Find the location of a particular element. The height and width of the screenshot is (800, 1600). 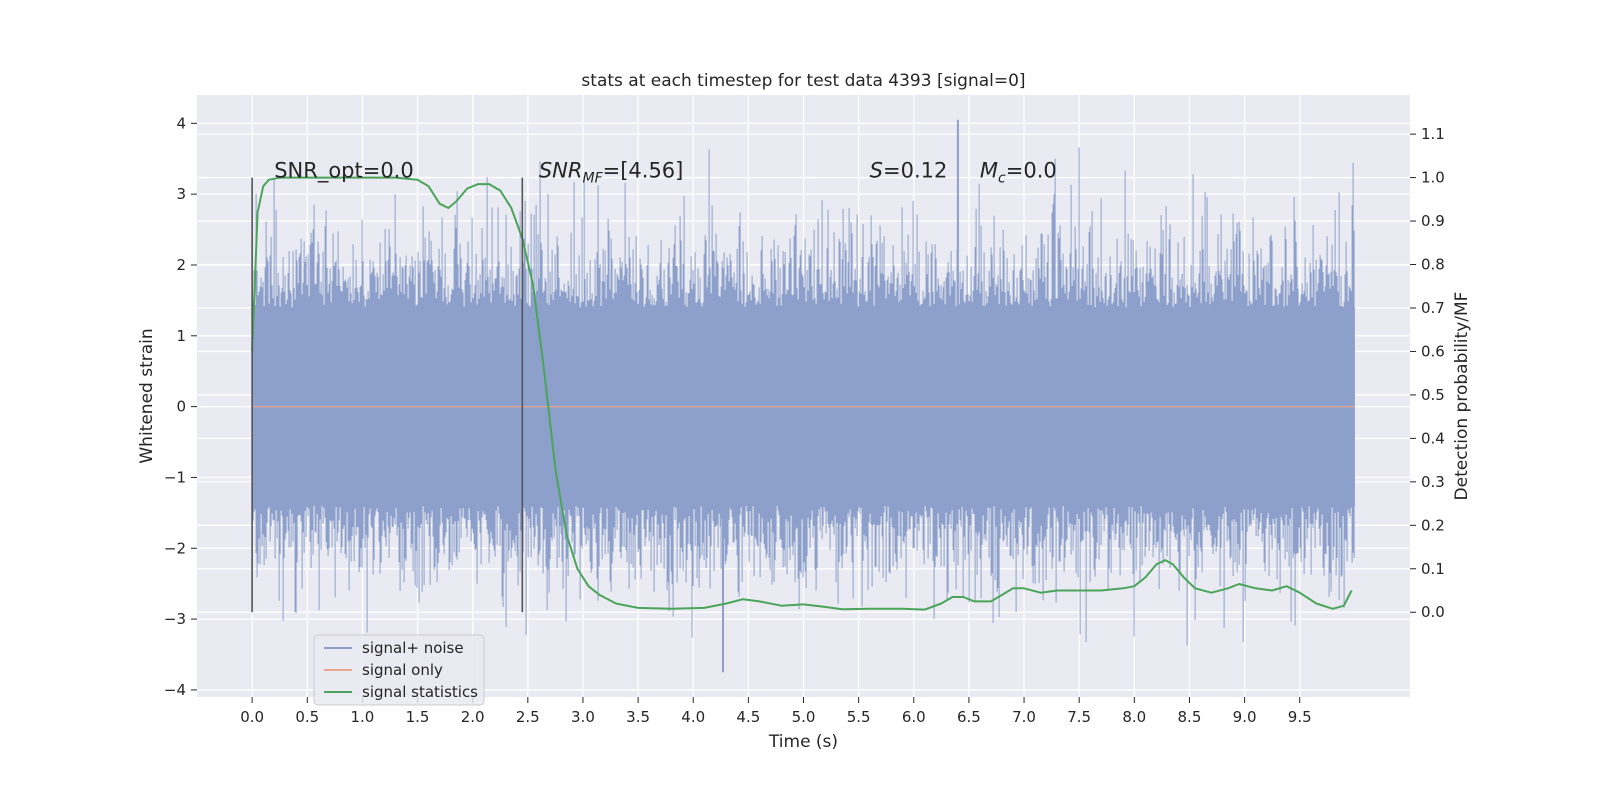

x-tick-label: 0.0 is located at coordinates (252, 717).